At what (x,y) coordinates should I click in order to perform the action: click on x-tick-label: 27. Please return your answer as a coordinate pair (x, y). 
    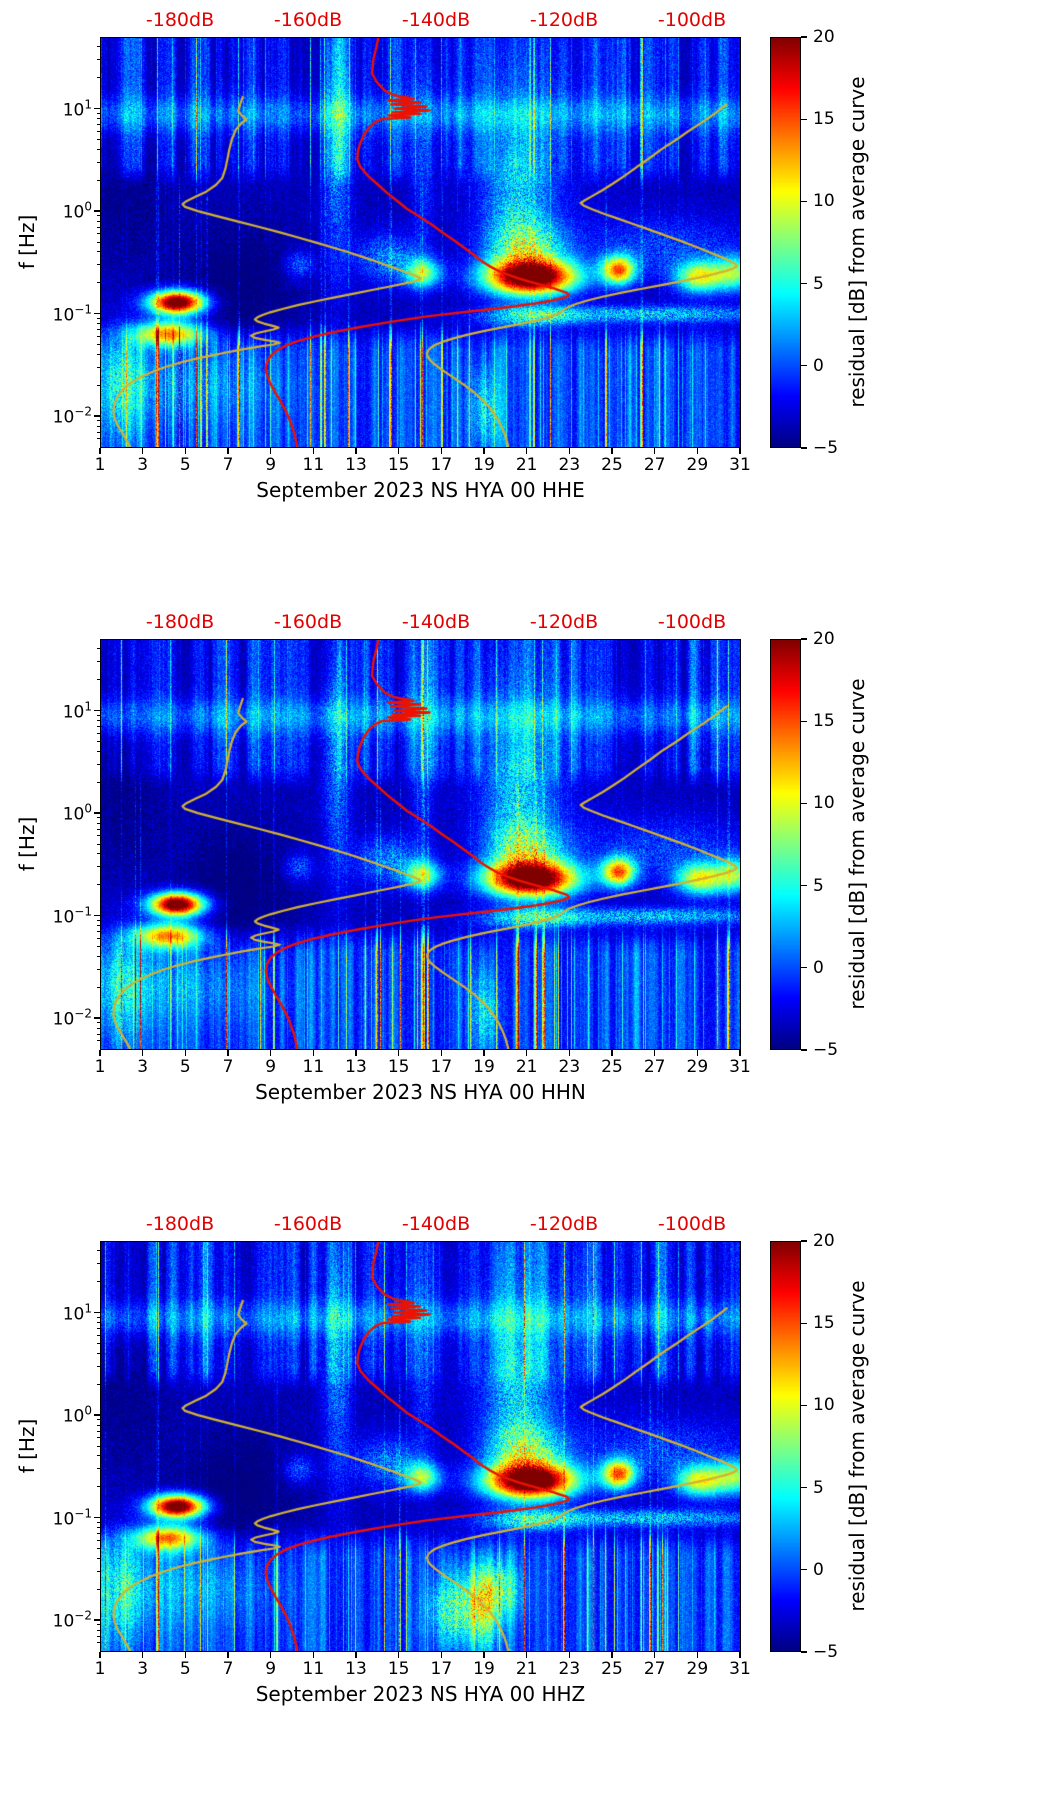
    Looking at the image, I should click on (654, 1067).